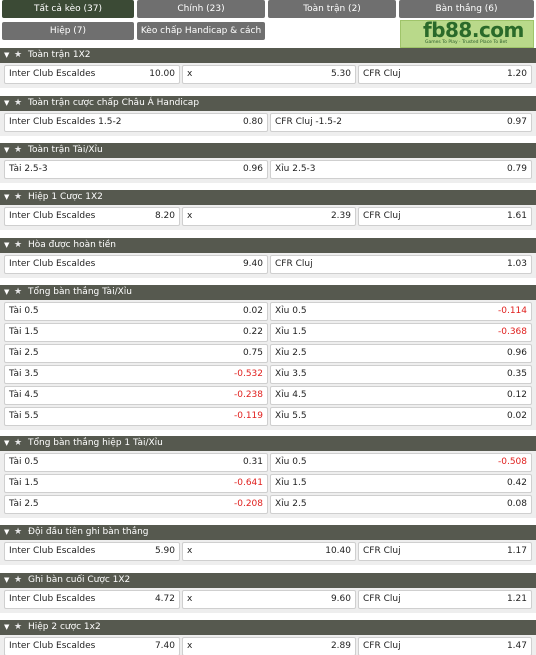  I want to click on section-header-toan-tran-cuoc-chap-chau-a-handicap: ▼ ★ Toàn trận cược chấp Châu Á Handicap, so click(268, 103).